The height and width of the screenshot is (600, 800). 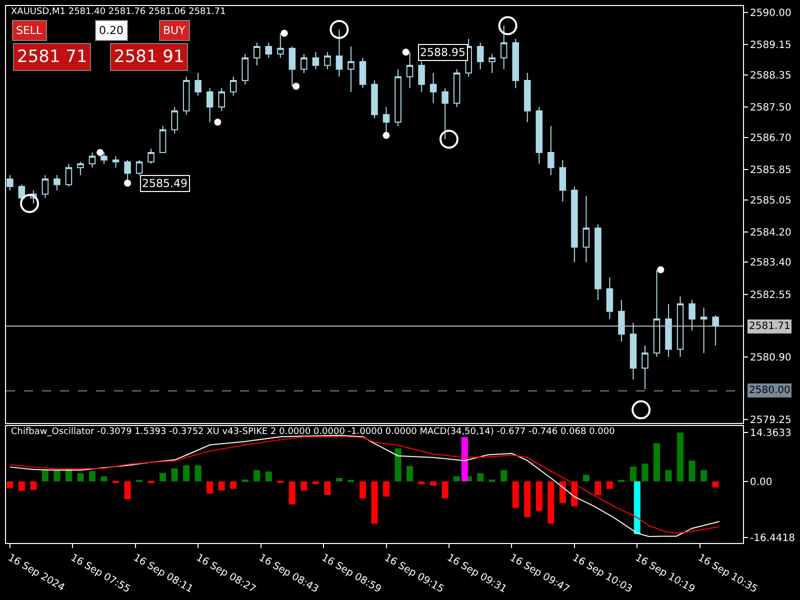 I want to click on annotation: 0.20, so click(x=111, y=30).